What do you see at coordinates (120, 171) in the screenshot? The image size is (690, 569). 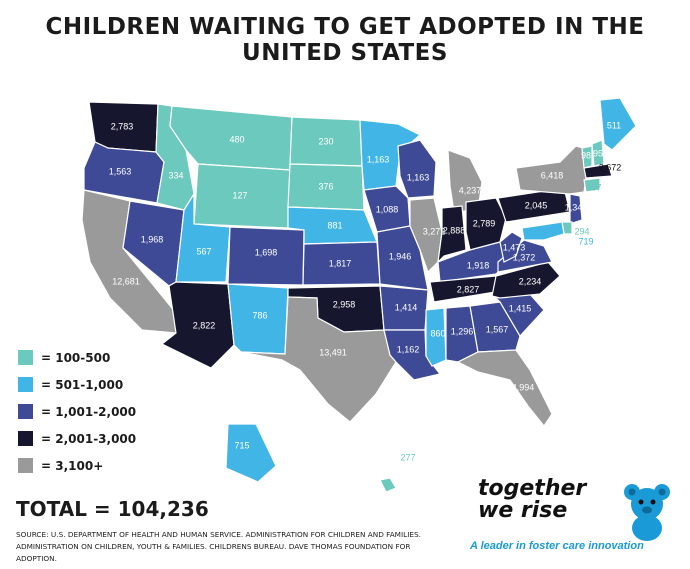 I see `state-value-or: 1,563` at bounding box center [120, 171].